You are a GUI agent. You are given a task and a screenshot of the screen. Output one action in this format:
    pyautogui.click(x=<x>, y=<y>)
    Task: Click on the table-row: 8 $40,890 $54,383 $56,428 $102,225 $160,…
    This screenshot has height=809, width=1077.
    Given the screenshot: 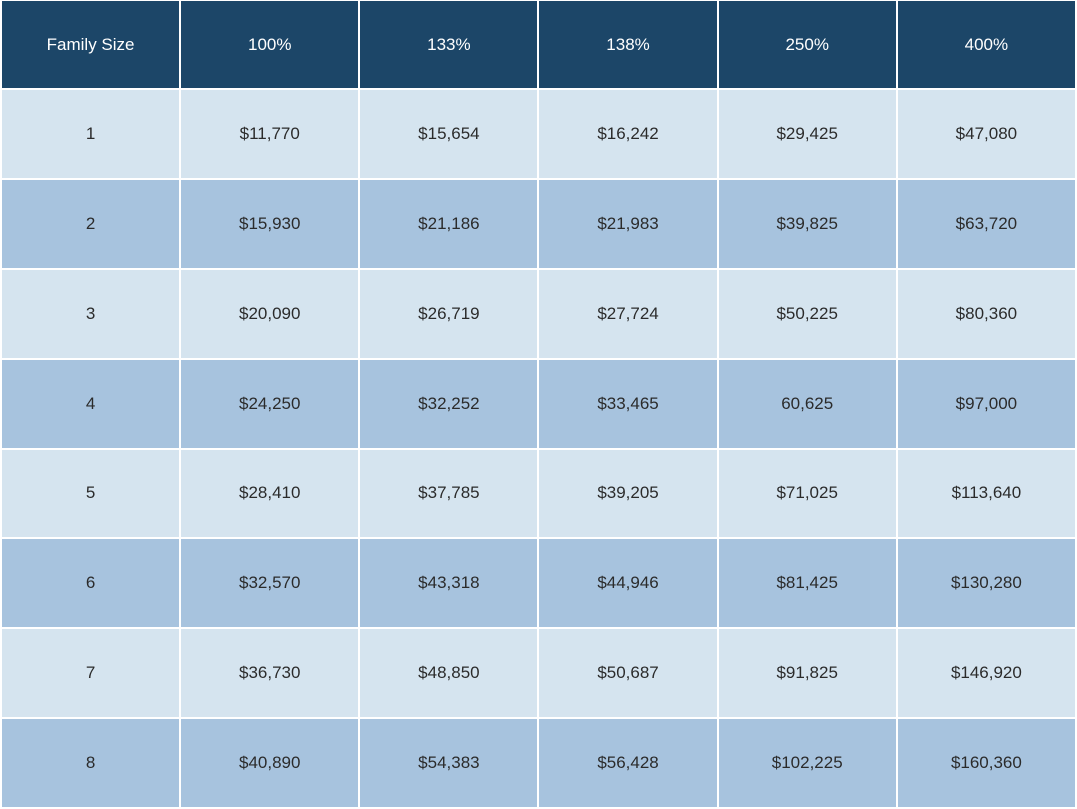 What is the action you would take?
    pyautogui.click(x=538, y=763)
    